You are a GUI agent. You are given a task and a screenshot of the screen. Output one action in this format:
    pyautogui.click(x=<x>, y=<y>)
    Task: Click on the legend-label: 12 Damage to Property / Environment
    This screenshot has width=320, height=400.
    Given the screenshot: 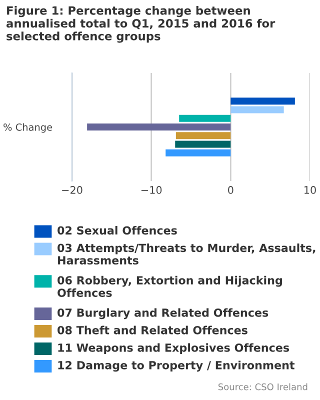 What is the action you would take?
    pyautogui.click(x=176, y=366)
    